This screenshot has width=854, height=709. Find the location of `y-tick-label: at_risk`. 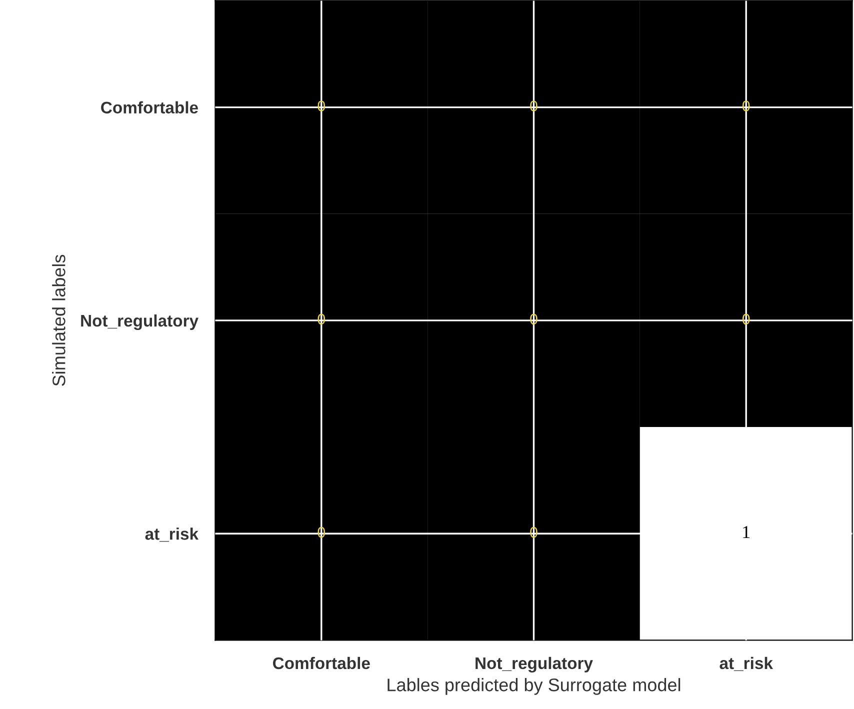

y-tick-label: at_risk is located at coordinates (172, 535).